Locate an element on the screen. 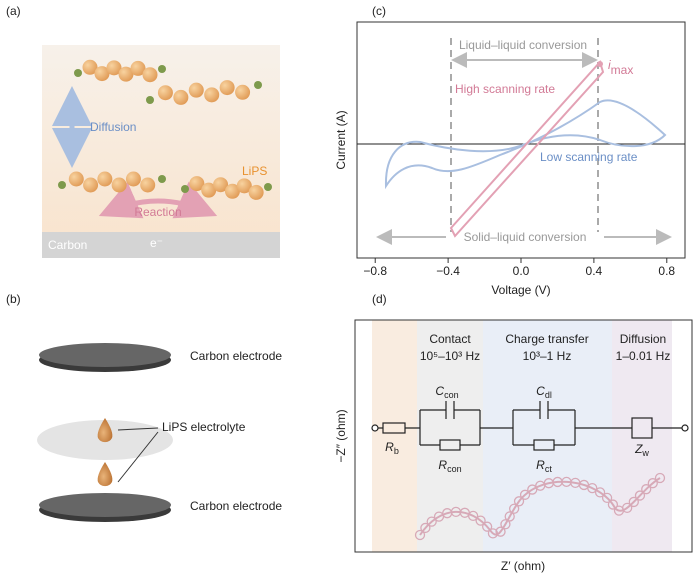  electron-label: e⁻ is located at coordinates (156, 243).